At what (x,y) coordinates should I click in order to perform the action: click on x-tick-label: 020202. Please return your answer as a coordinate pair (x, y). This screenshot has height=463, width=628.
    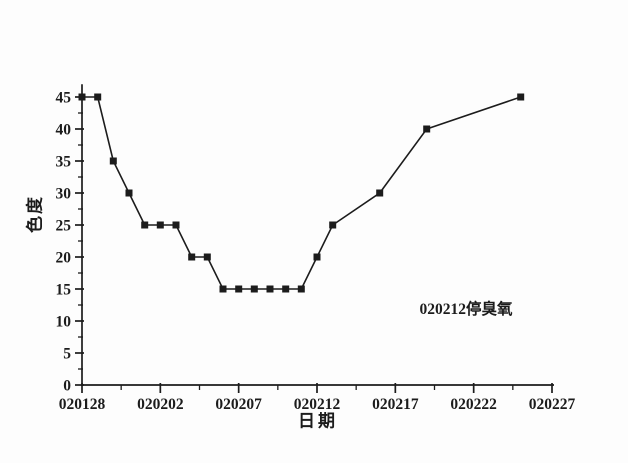
    Looking at the image, I should click on (160, 404).